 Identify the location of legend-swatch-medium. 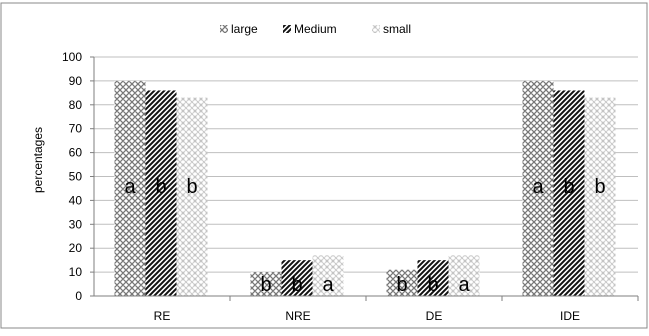
(287, 29).